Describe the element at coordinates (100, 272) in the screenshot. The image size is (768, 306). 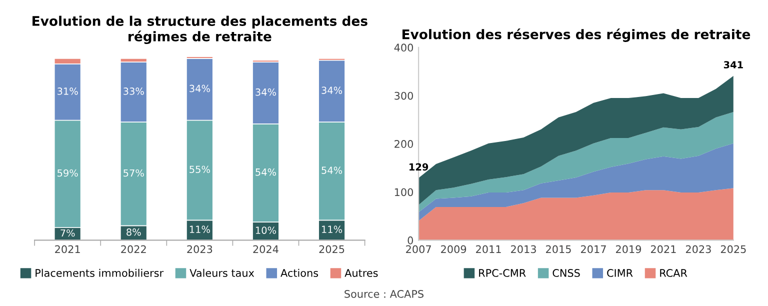
I see `legend-label: Placements immobiliersr` at that location.